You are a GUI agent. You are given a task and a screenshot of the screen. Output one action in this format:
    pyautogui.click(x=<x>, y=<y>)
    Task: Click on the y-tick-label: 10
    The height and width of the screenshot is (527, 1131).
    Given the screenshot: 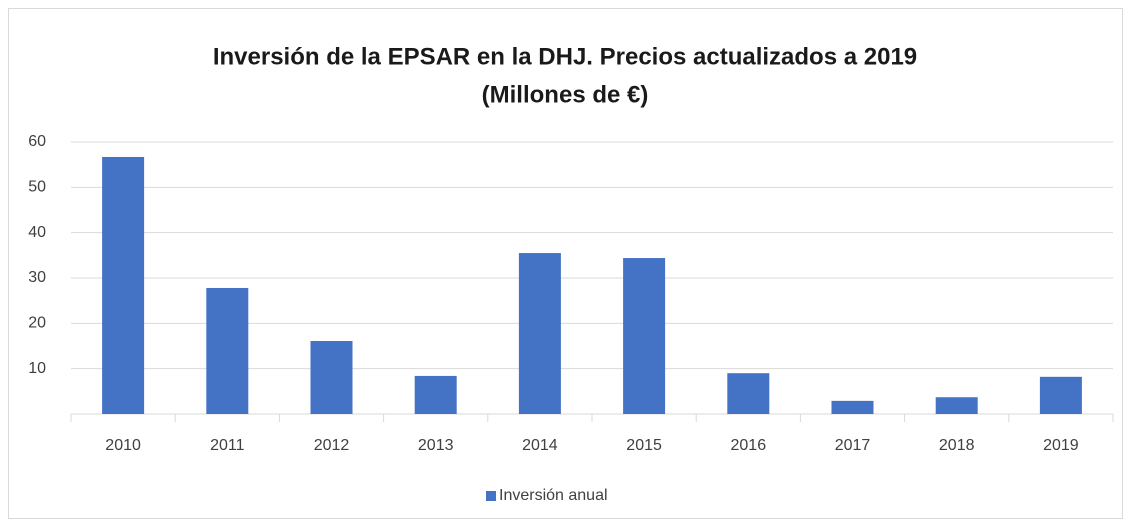 What is the action you would take?
    pyautogui.click(x=37, y=368)
    